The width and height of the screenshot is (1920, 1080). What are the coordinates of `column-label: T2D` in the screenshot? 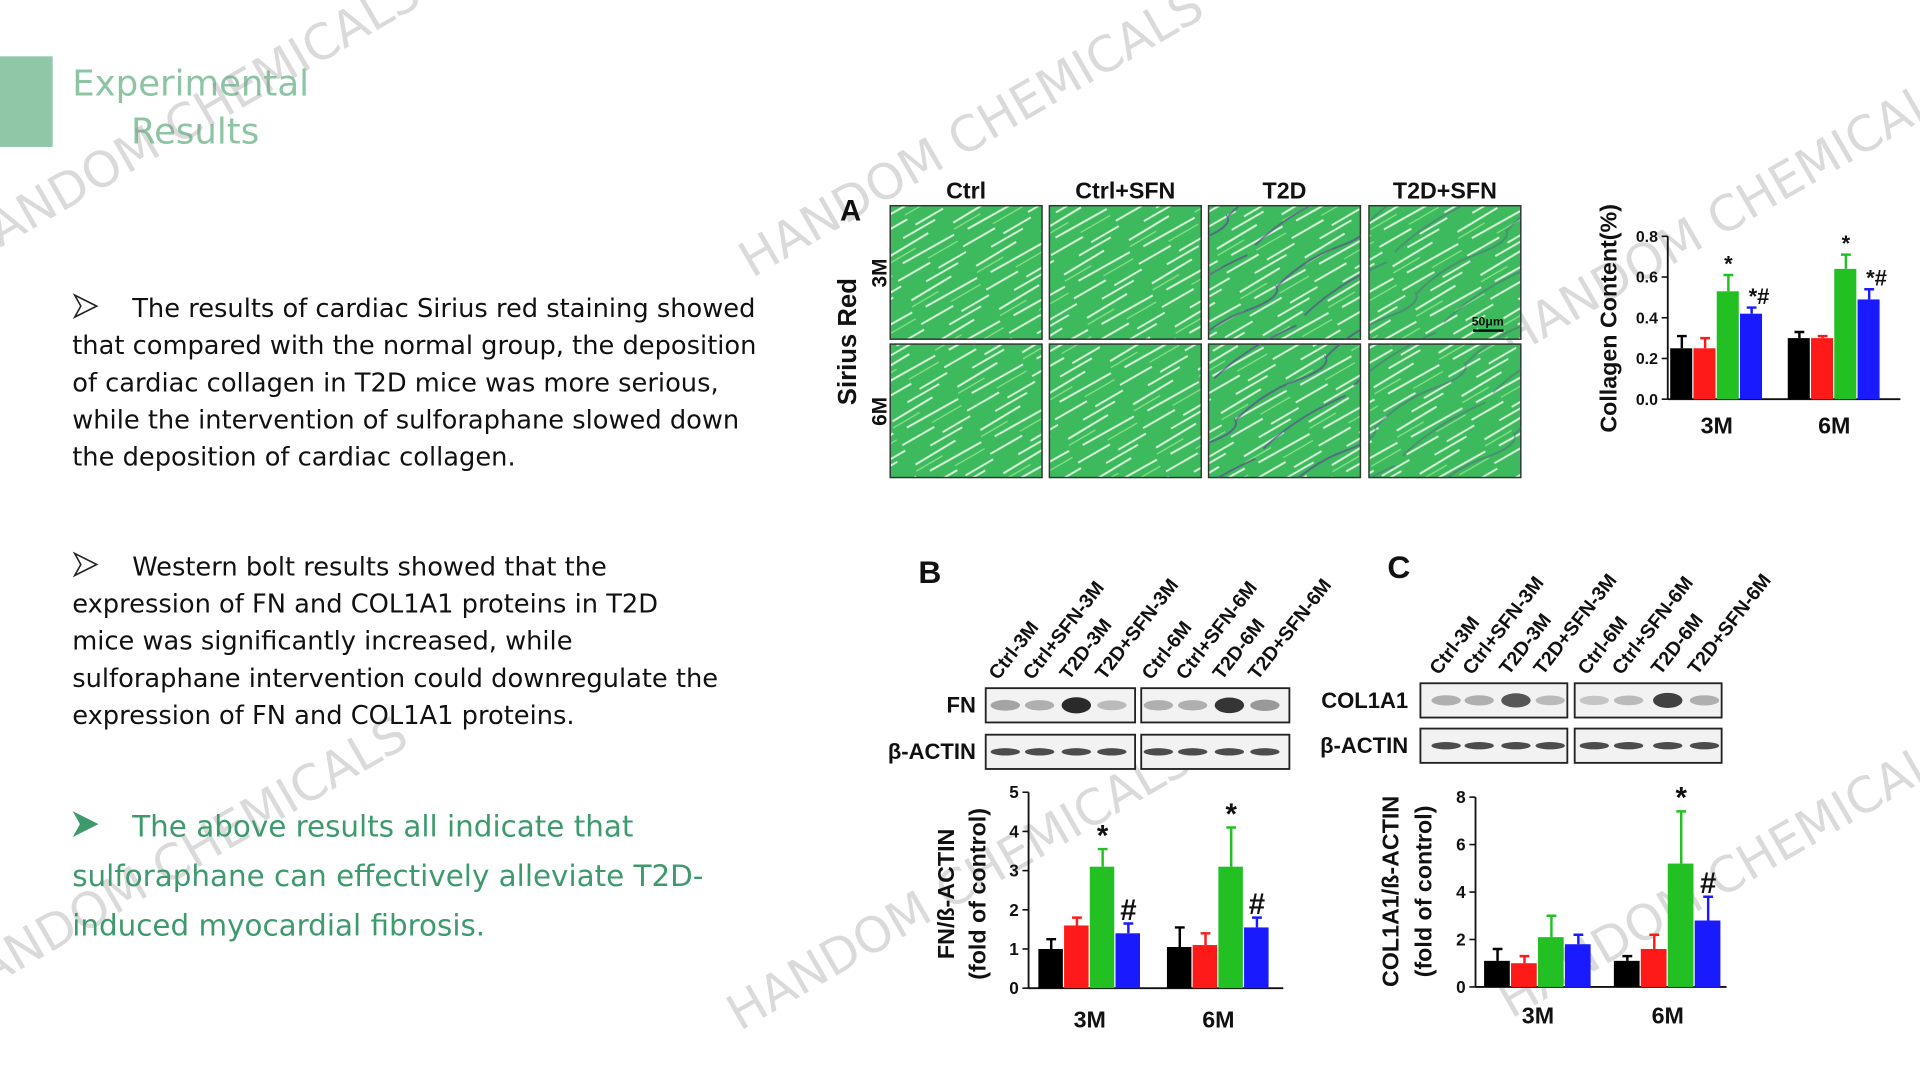 It's located at (1285, 190).